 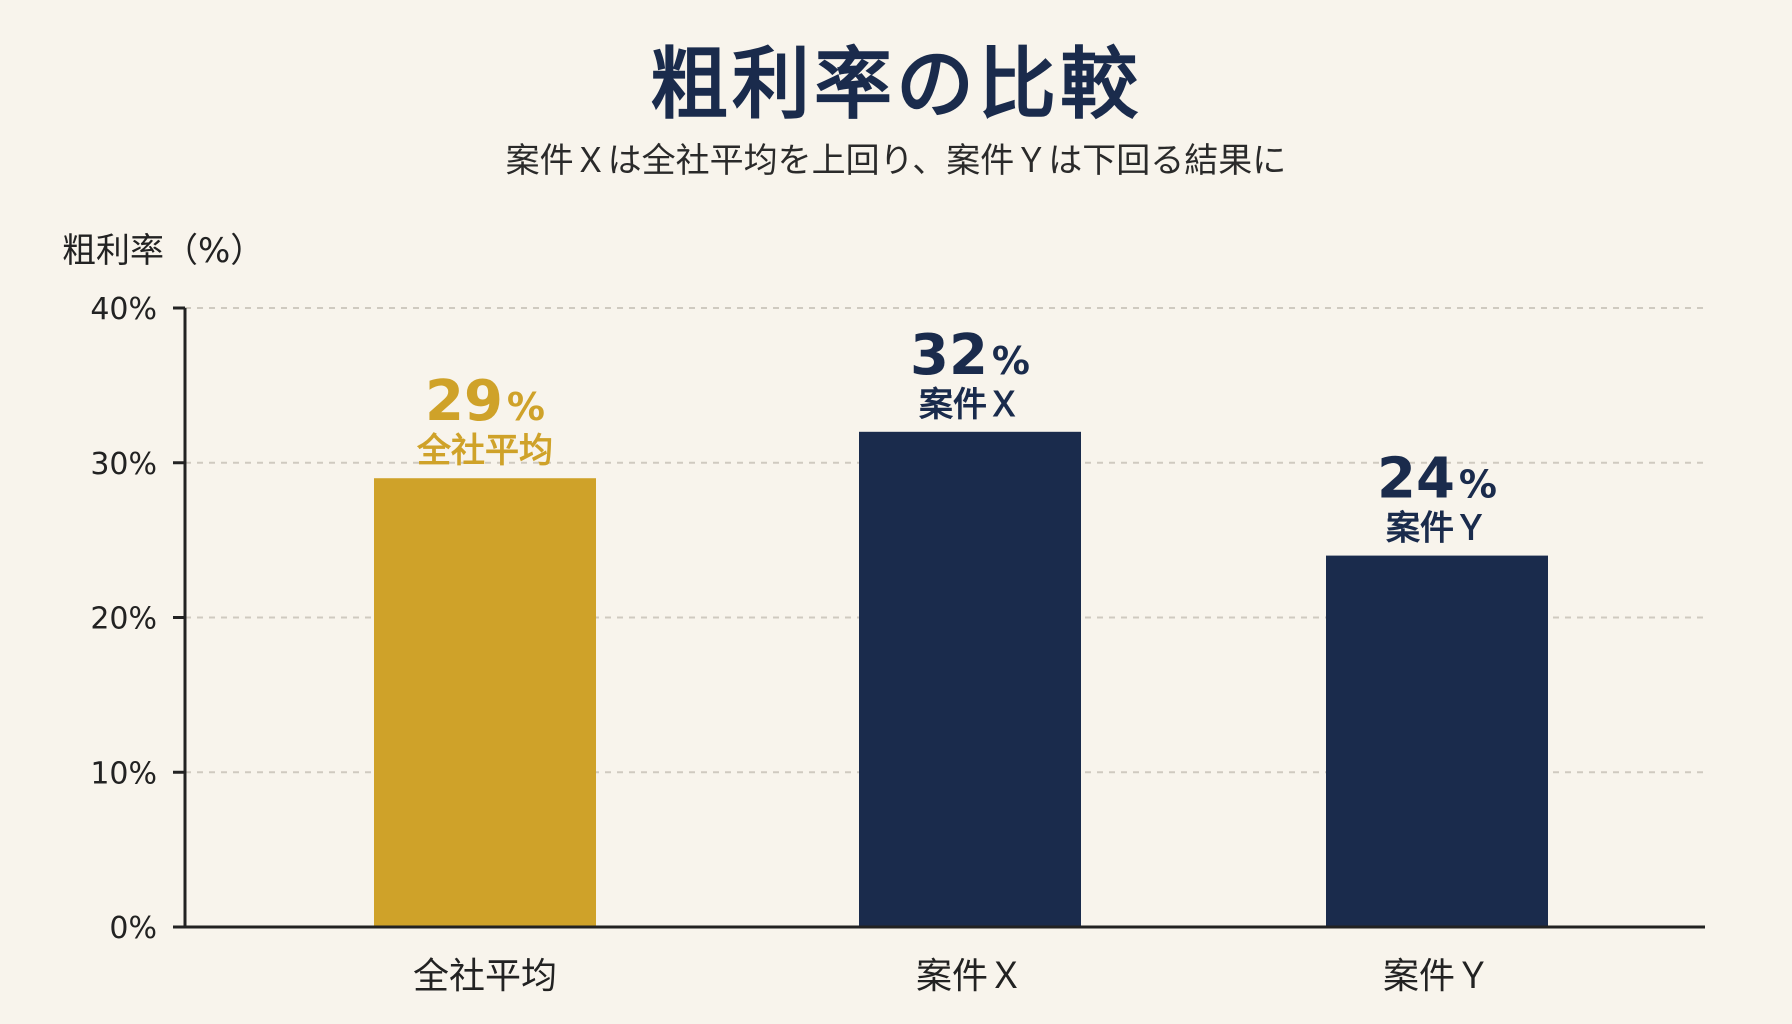 I want to click on x-category-label: 案件Ｘ, so click(x=970, y=976).